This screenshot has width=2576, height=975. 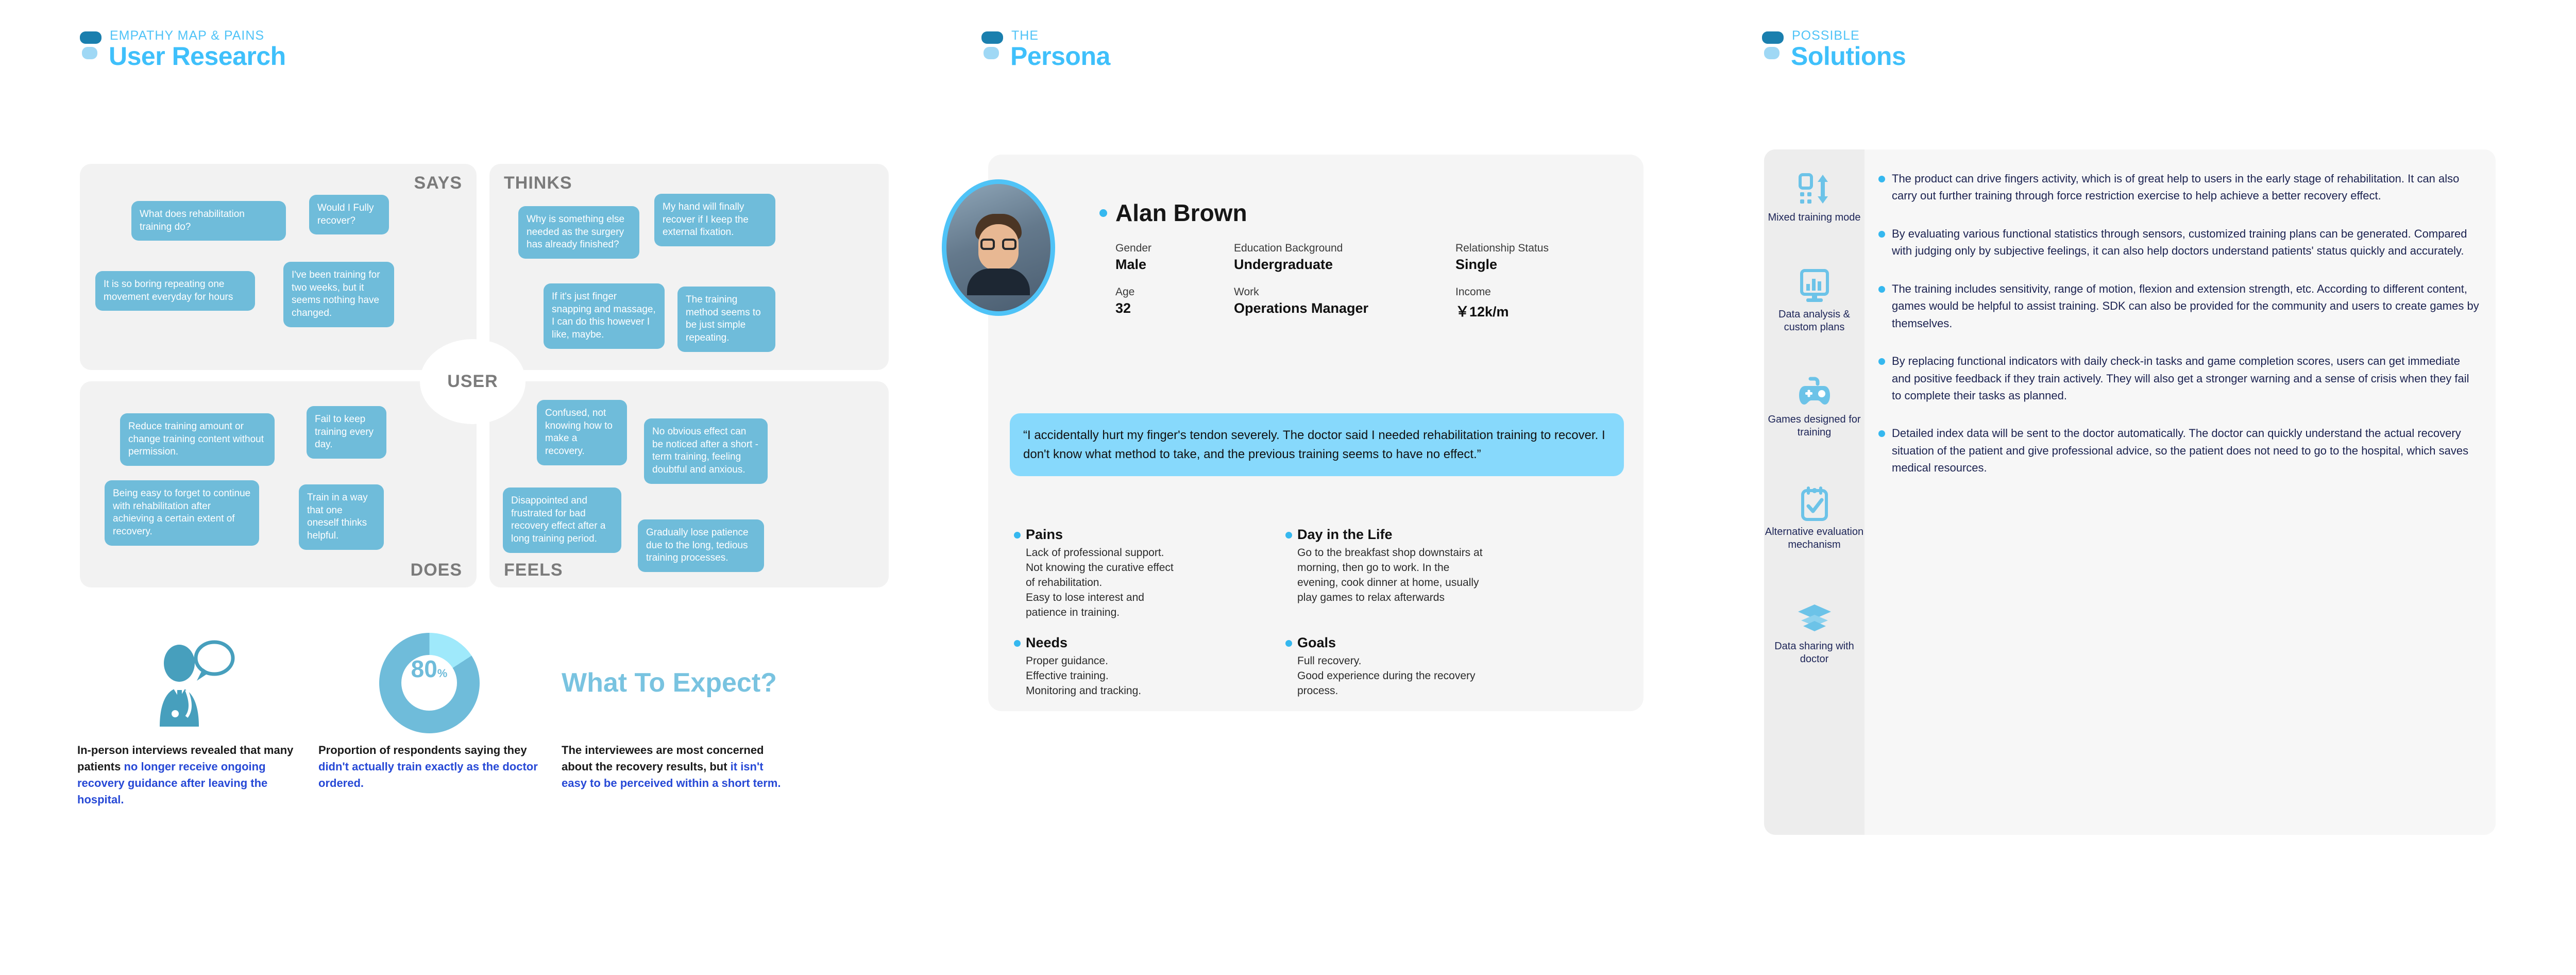 I want to click on persona-field-work: Work Operations Manager, so click(x=1301, y=301).